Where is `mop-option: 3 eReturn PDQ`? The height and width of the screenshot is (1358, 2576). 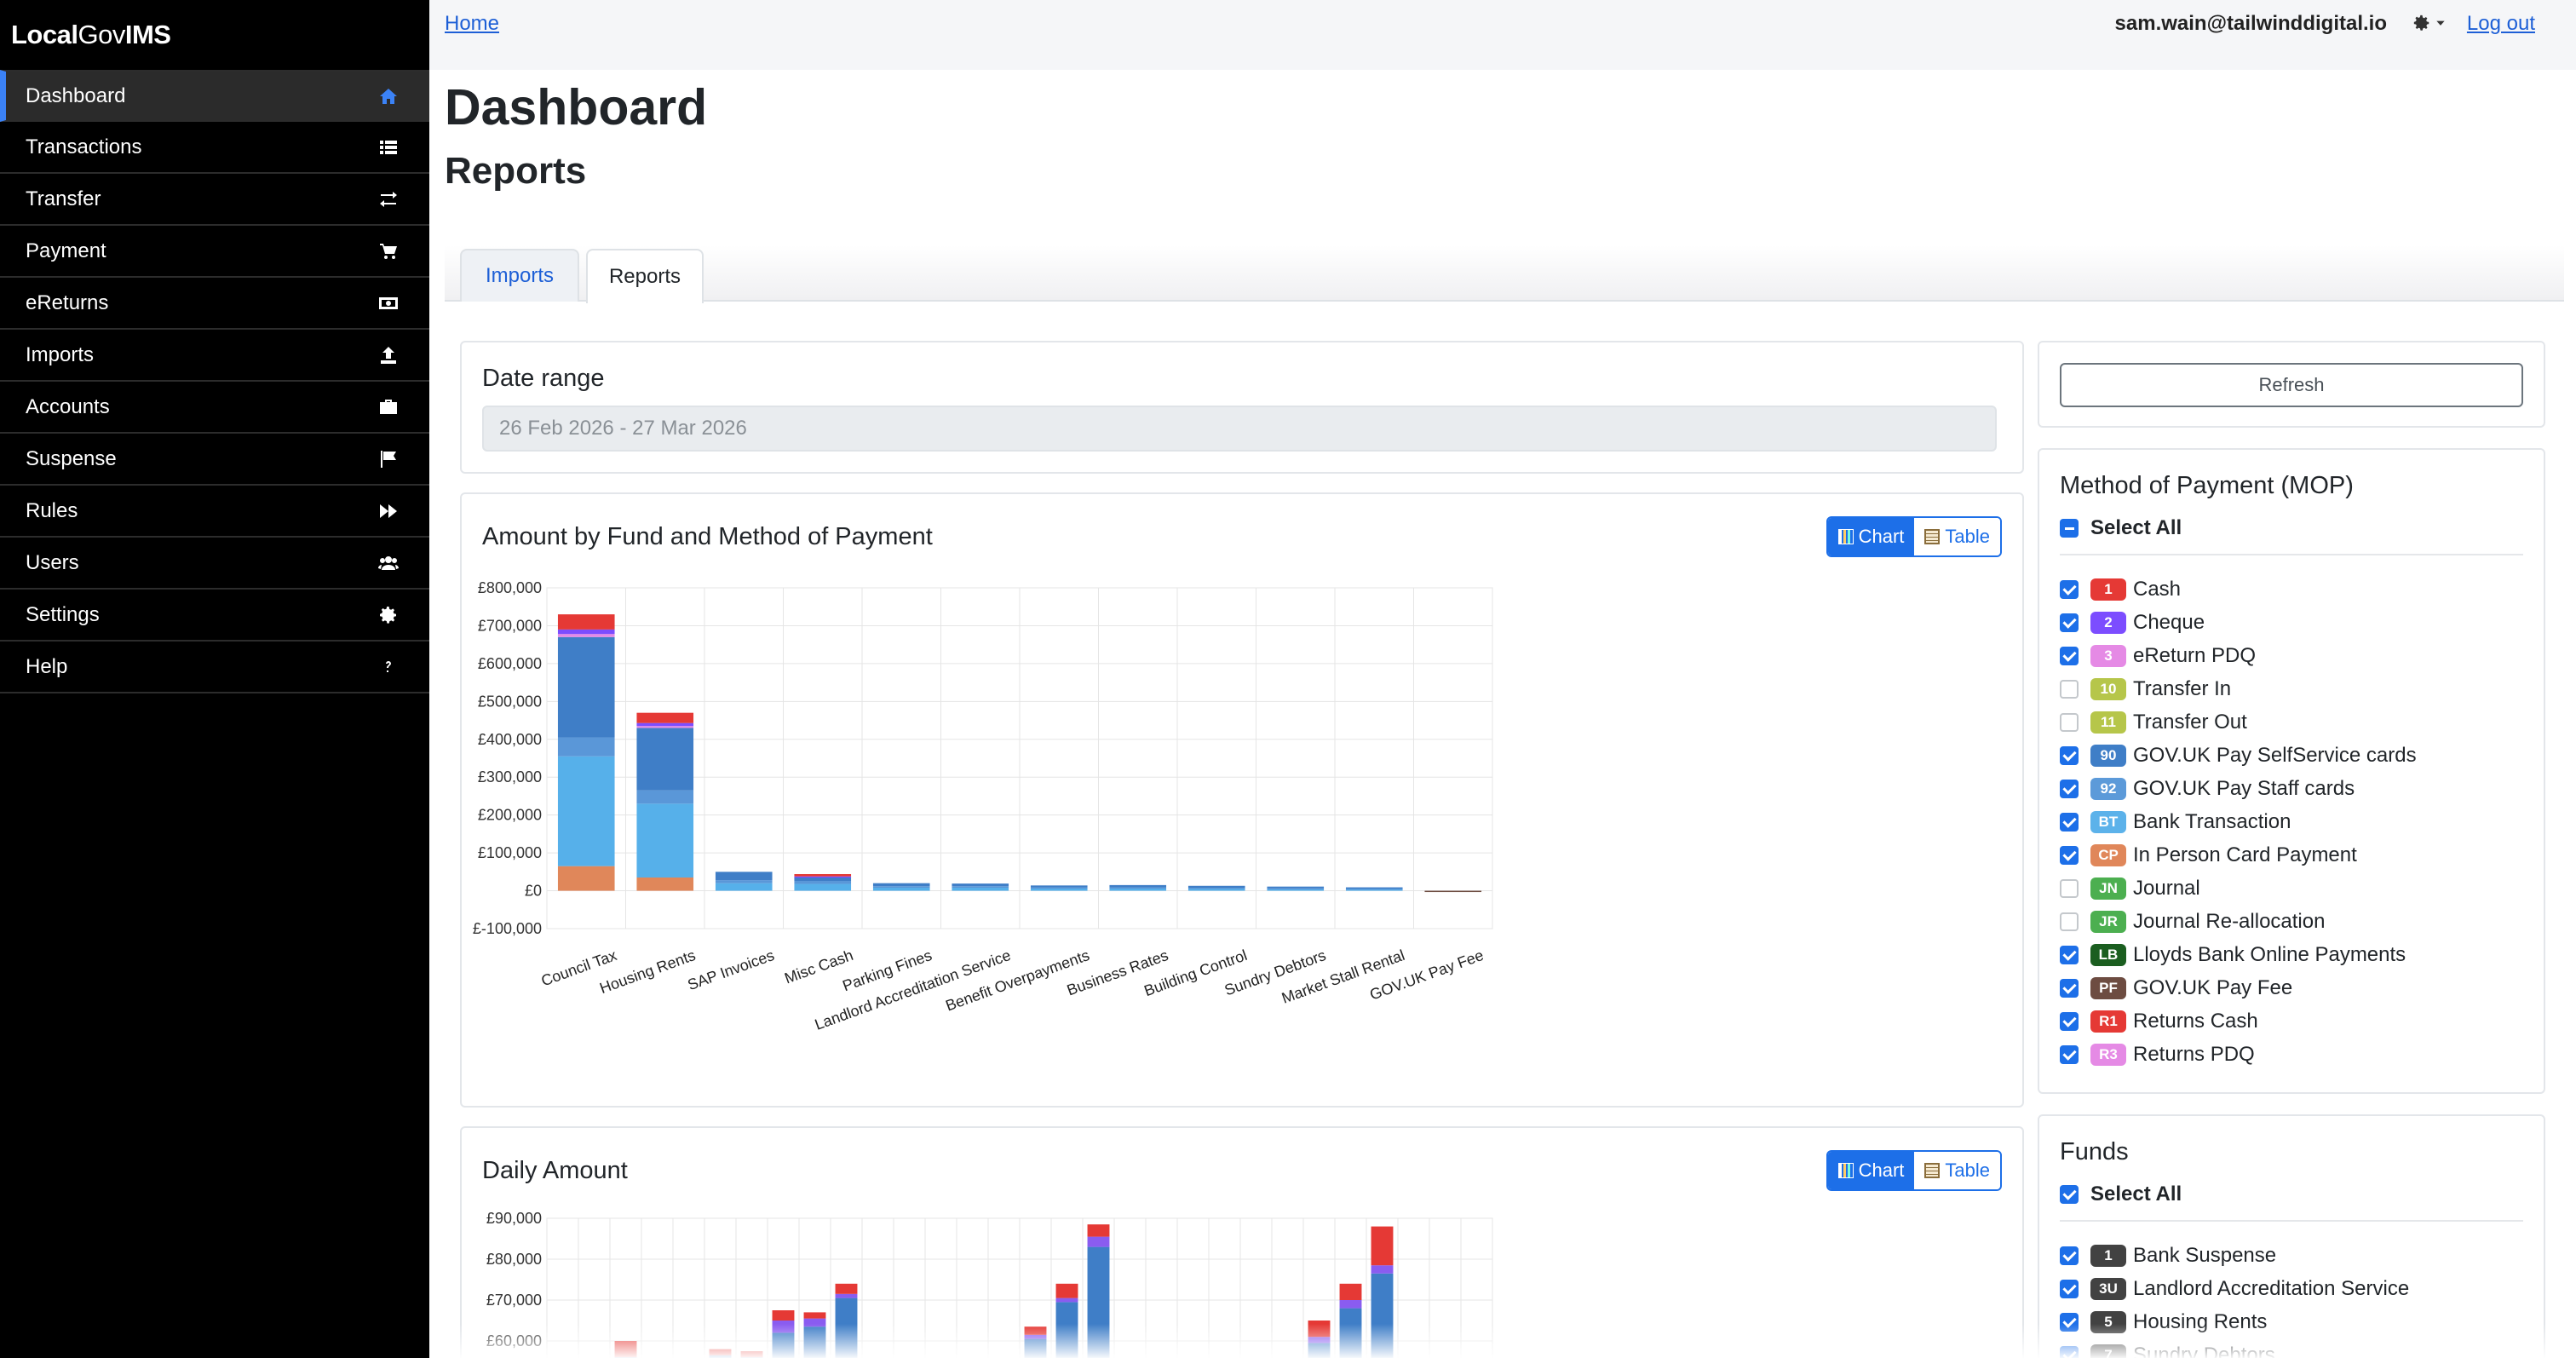
mop-option: 3 eReturn PDQ is located at coordinates (2158, 656).